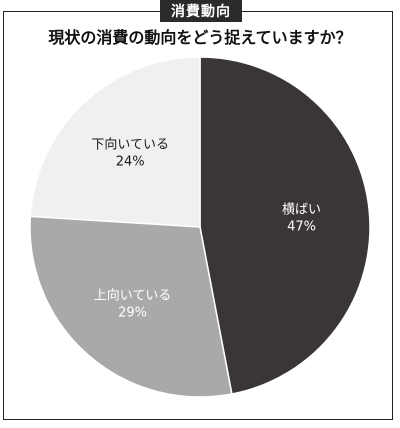 This screenshot has width=400, height=428. I want to click on slice-value-0: 47%, so click(301, 226).